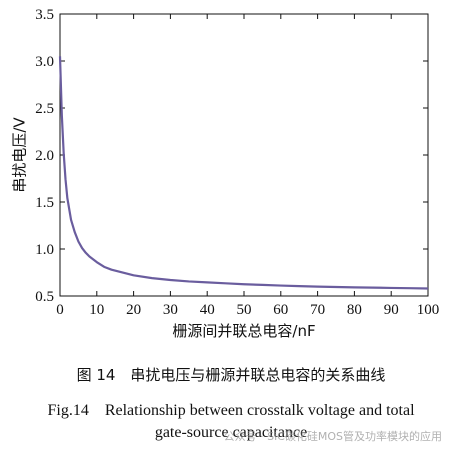  I want to click on x-tick-label: 60, so click(280, 310).